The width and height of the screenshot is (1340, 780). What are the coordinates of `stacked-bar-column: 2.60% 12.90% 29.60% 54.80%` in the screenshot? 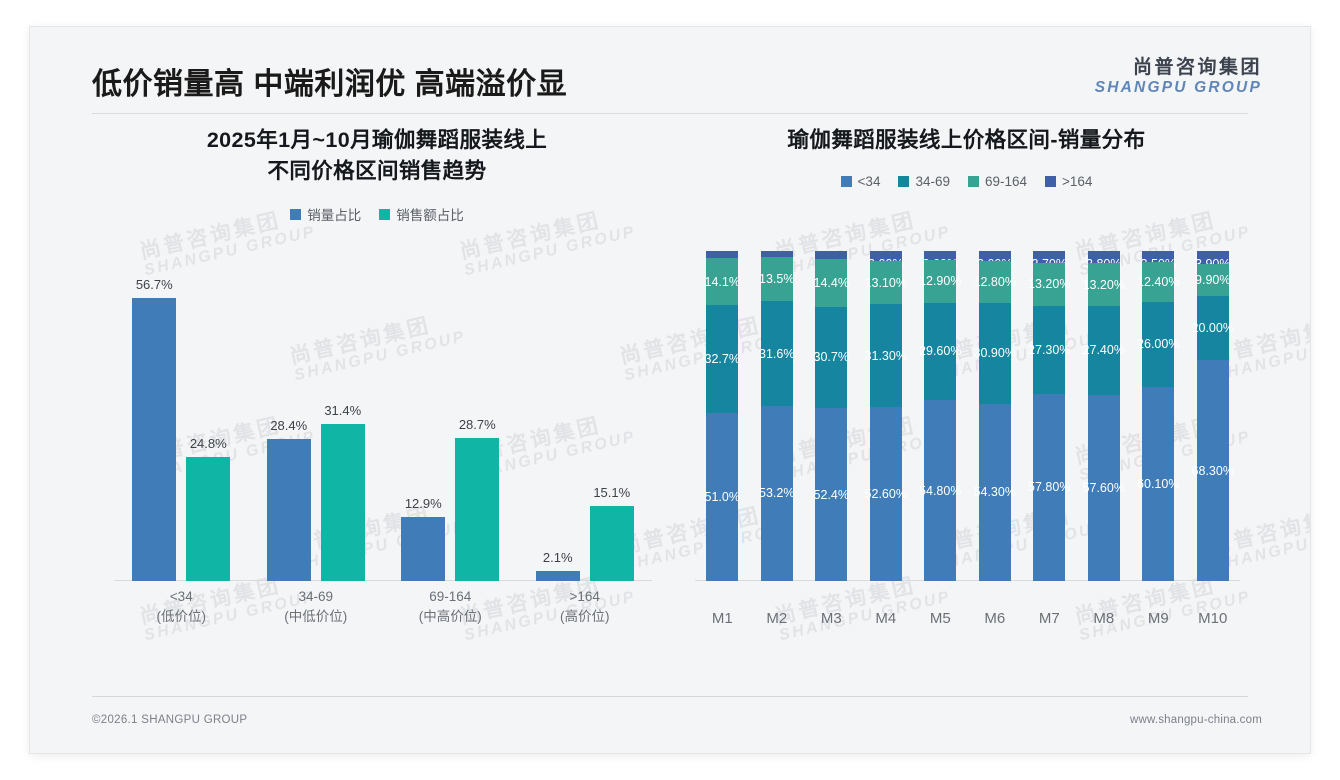 It's located at (940, 416).